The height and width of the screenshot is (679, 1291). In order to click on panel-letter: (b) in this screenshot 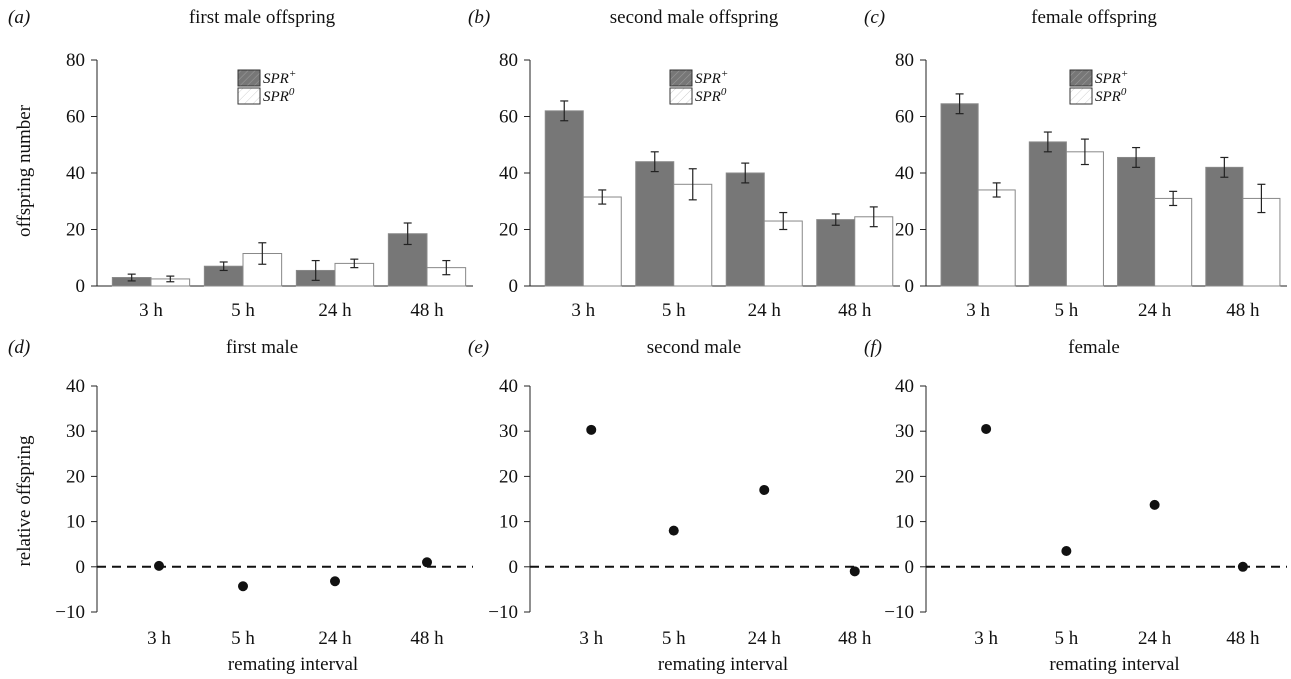, I will do `click(479, 17)`.